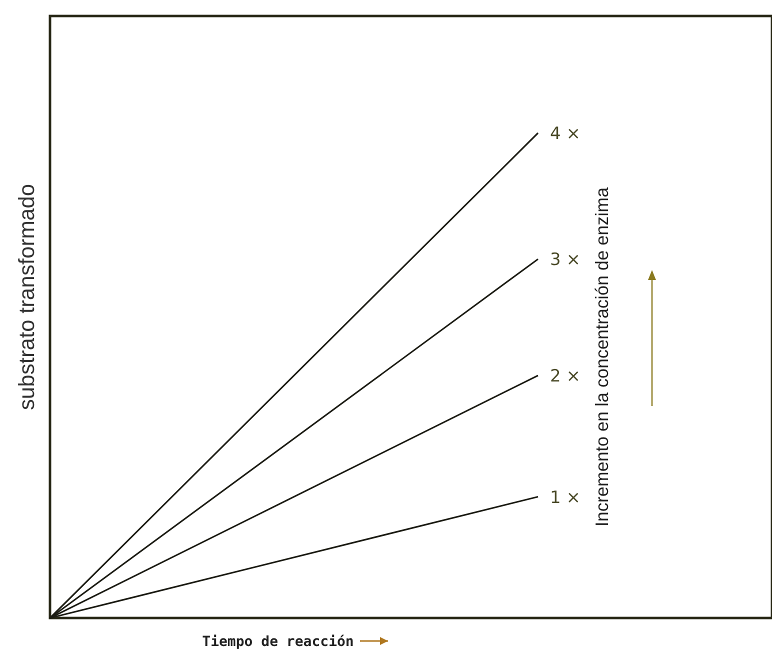 This screenshot has width=772, height=653. Describe the element at coordinates (278, 642) in the screenshot. I see `x-axis-title: Tiempo de reacción` at that location.